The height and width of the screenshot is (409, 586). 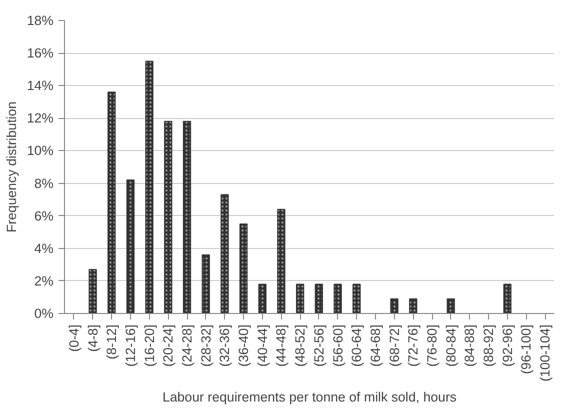 I want to click on y-tick-label: 6%, so click(x=44, y=216).